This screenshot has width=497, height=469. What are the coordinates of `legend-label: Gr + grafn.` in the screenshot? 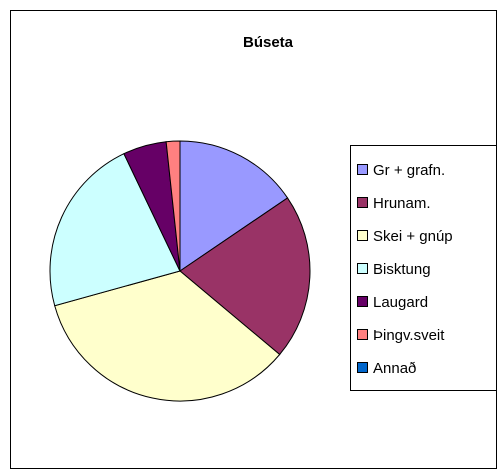 It's located at (409, 170).